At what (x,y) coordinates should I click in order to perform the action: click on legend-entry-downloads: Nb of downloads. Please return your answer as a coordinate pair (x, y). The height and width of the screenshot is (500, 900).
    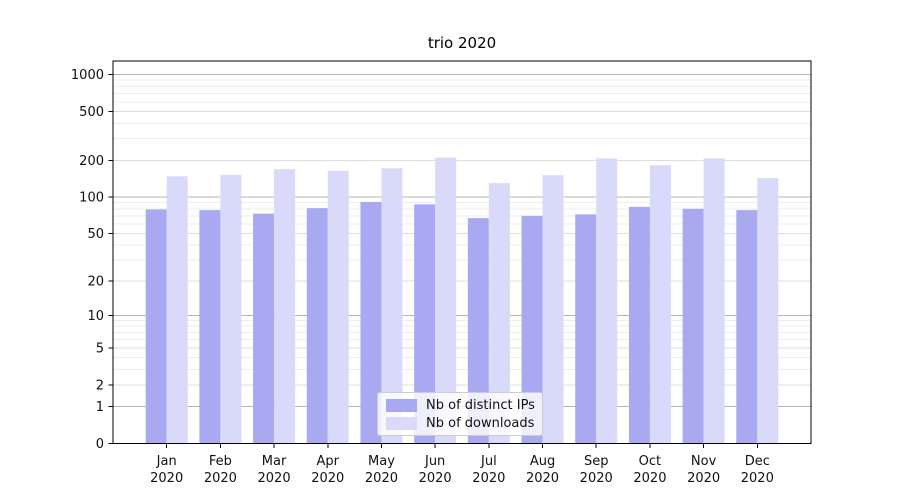
    Looking at the image, I should click on (461, 423).